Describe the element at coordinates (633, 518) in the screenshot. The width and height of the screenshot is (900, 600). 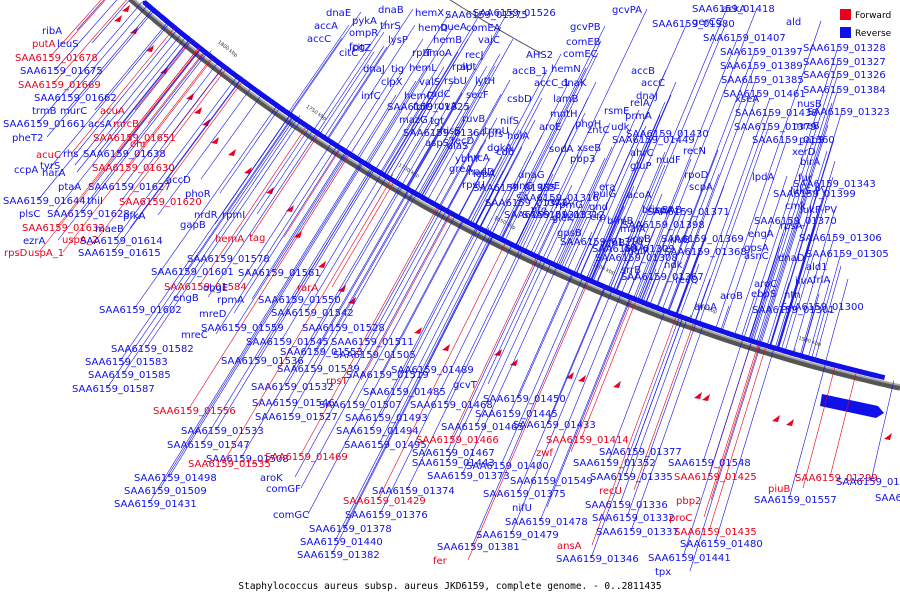
I see `gene-label: SAA6159_01332` at that location.